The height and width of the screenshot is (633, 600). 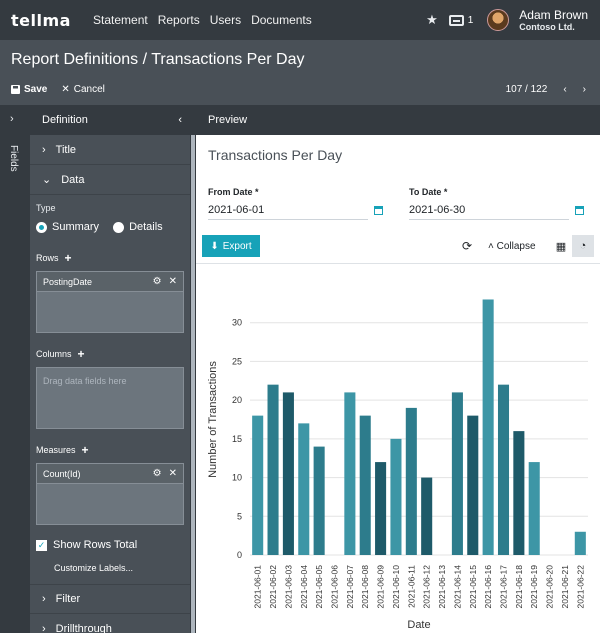 What do you see at coordinates (110, 450) in the screenshot?
I see `measures-header: Measures +` at bounding box center [110, 450].